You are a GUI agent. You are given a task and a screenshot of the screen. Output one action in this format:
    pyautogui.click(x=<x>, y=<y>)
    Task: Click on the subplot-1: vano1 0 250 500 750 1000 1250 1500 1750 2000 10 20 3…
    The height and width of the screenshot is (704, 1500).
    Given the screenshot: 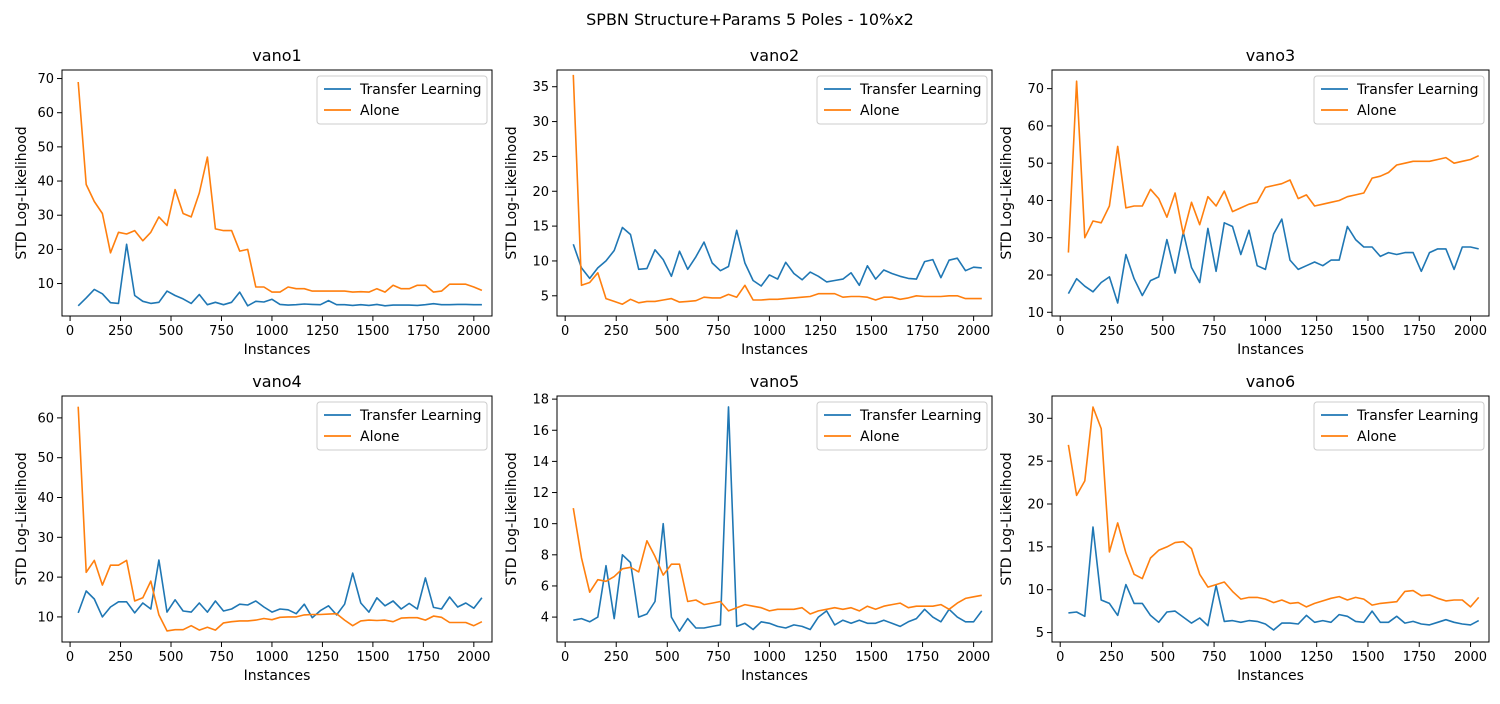 What is the action you would take?
    pyautogui.click(x=253, y=202)
    